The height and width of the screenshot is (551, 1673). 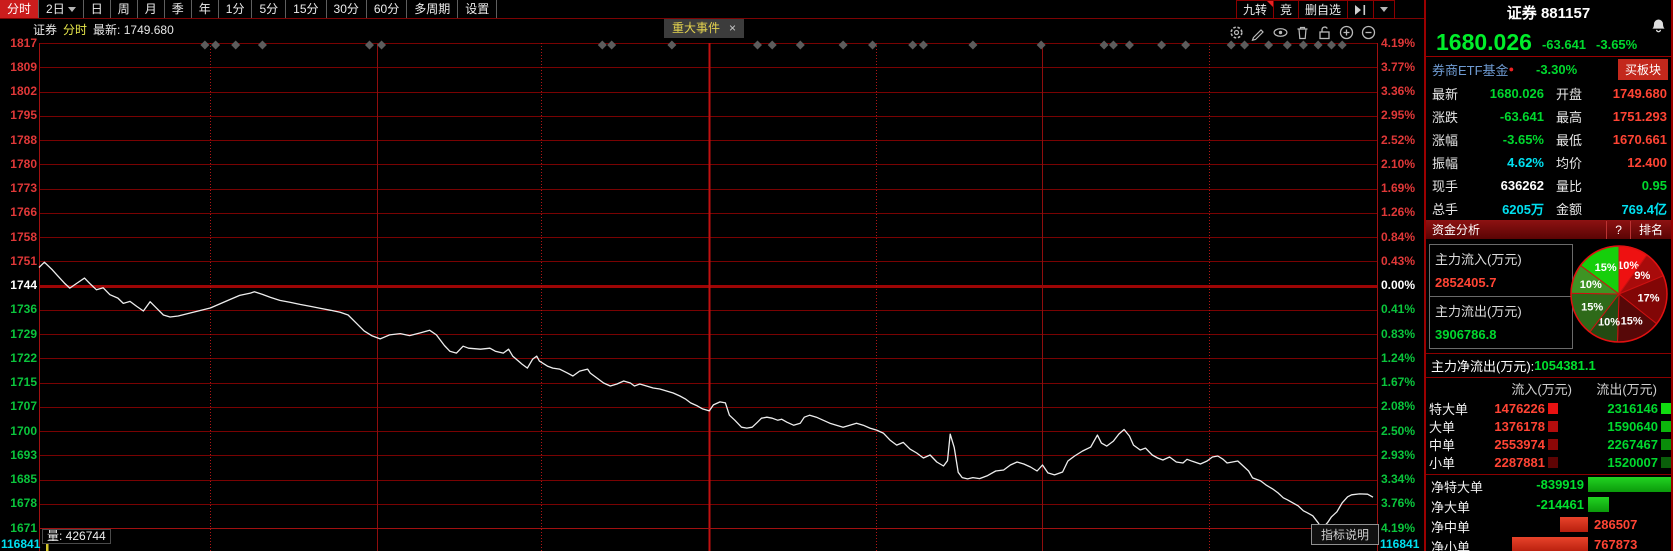 I want to click on period-button-分时: 分时, so click(x=20, y=9).